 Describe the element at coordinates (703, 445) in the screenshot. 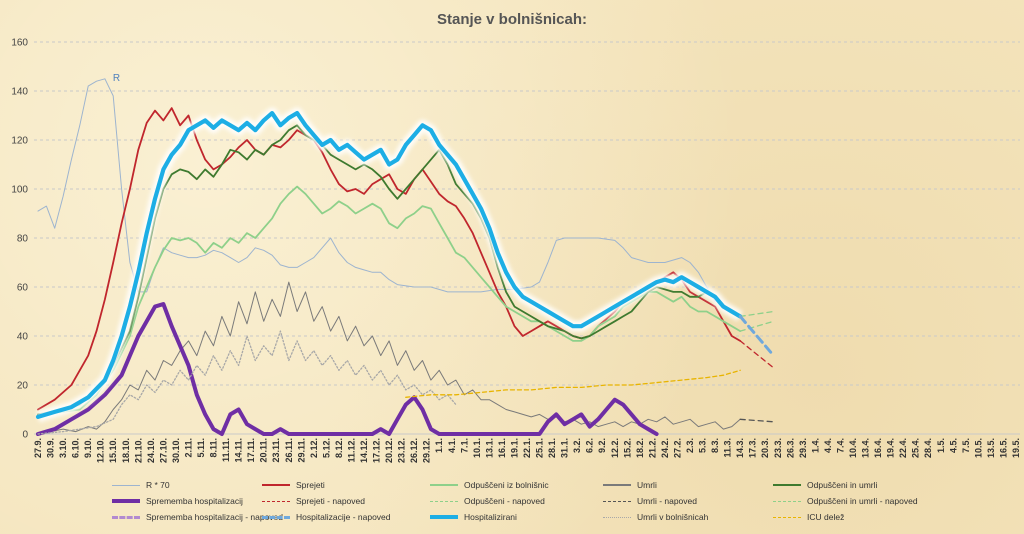

I see `x-tick-label: 5.3.` at that location.